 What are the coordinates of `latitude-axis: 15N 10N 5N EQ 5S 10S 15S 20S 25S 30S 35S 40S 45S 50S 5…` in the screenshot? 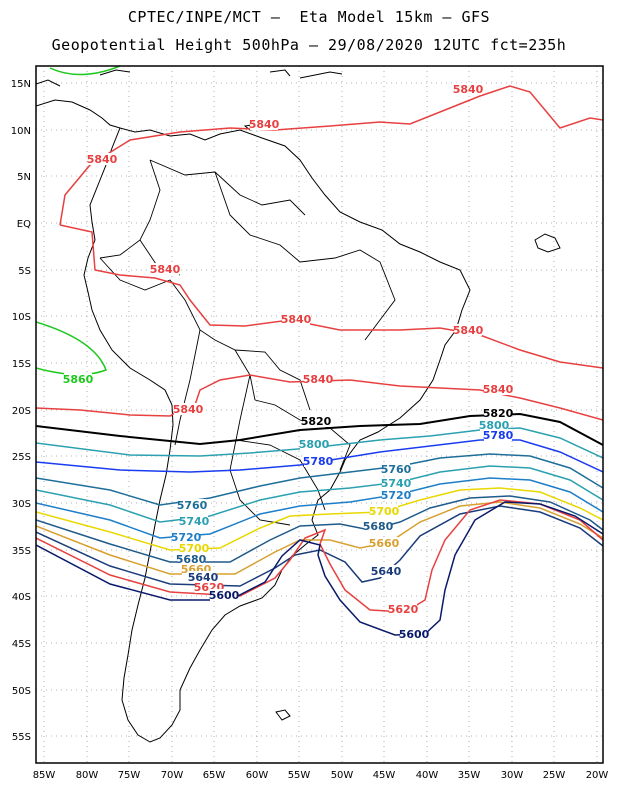 It's located at (21, 411).